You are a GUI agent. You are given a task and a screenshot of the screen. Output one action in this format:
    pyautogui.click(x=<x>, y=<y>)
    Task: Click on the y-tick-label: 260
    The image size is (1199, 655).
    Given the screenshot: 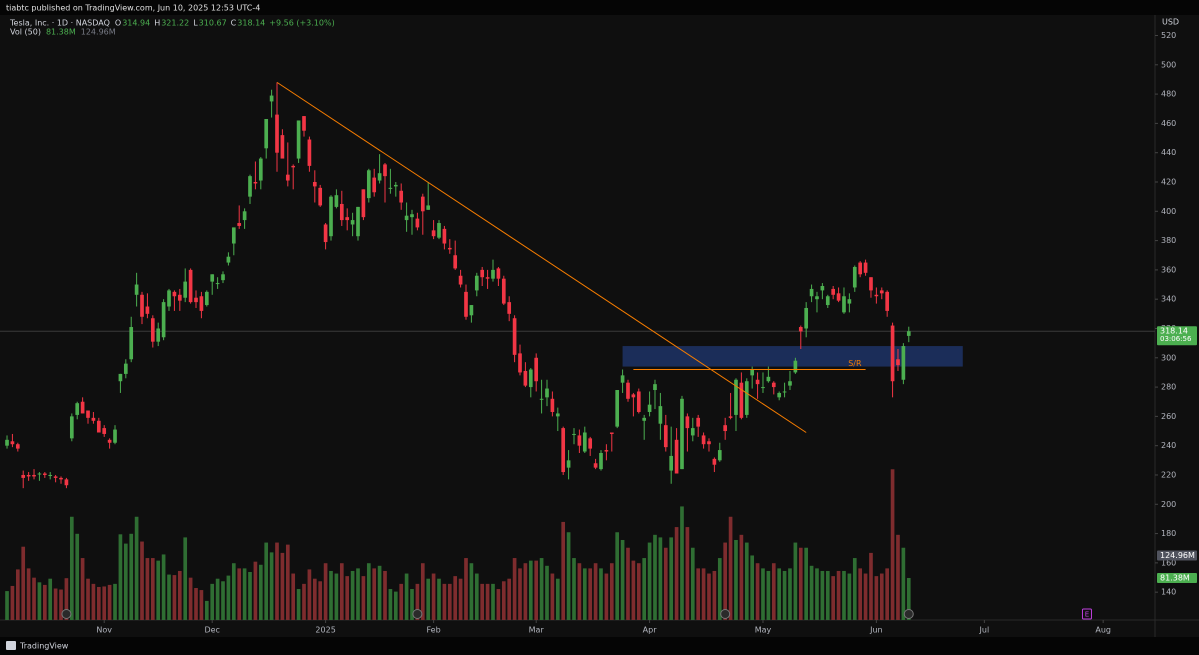 What is the action you would take?
    pyautogui.click(x=1168, y=416)
    